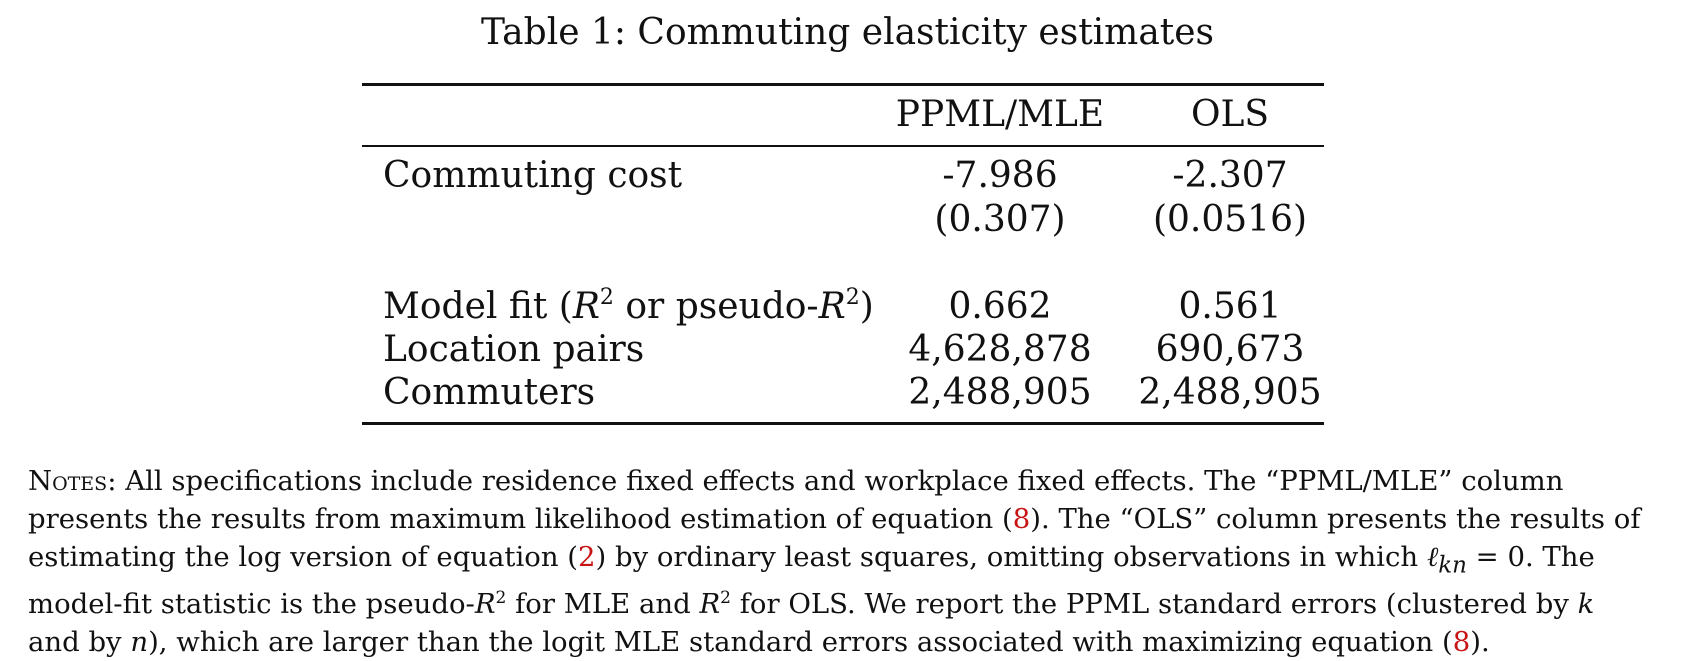 The image size is (1695, 661). I want to click on cell-commuting-cost-ppml: -7.986, so click(1000, 175).